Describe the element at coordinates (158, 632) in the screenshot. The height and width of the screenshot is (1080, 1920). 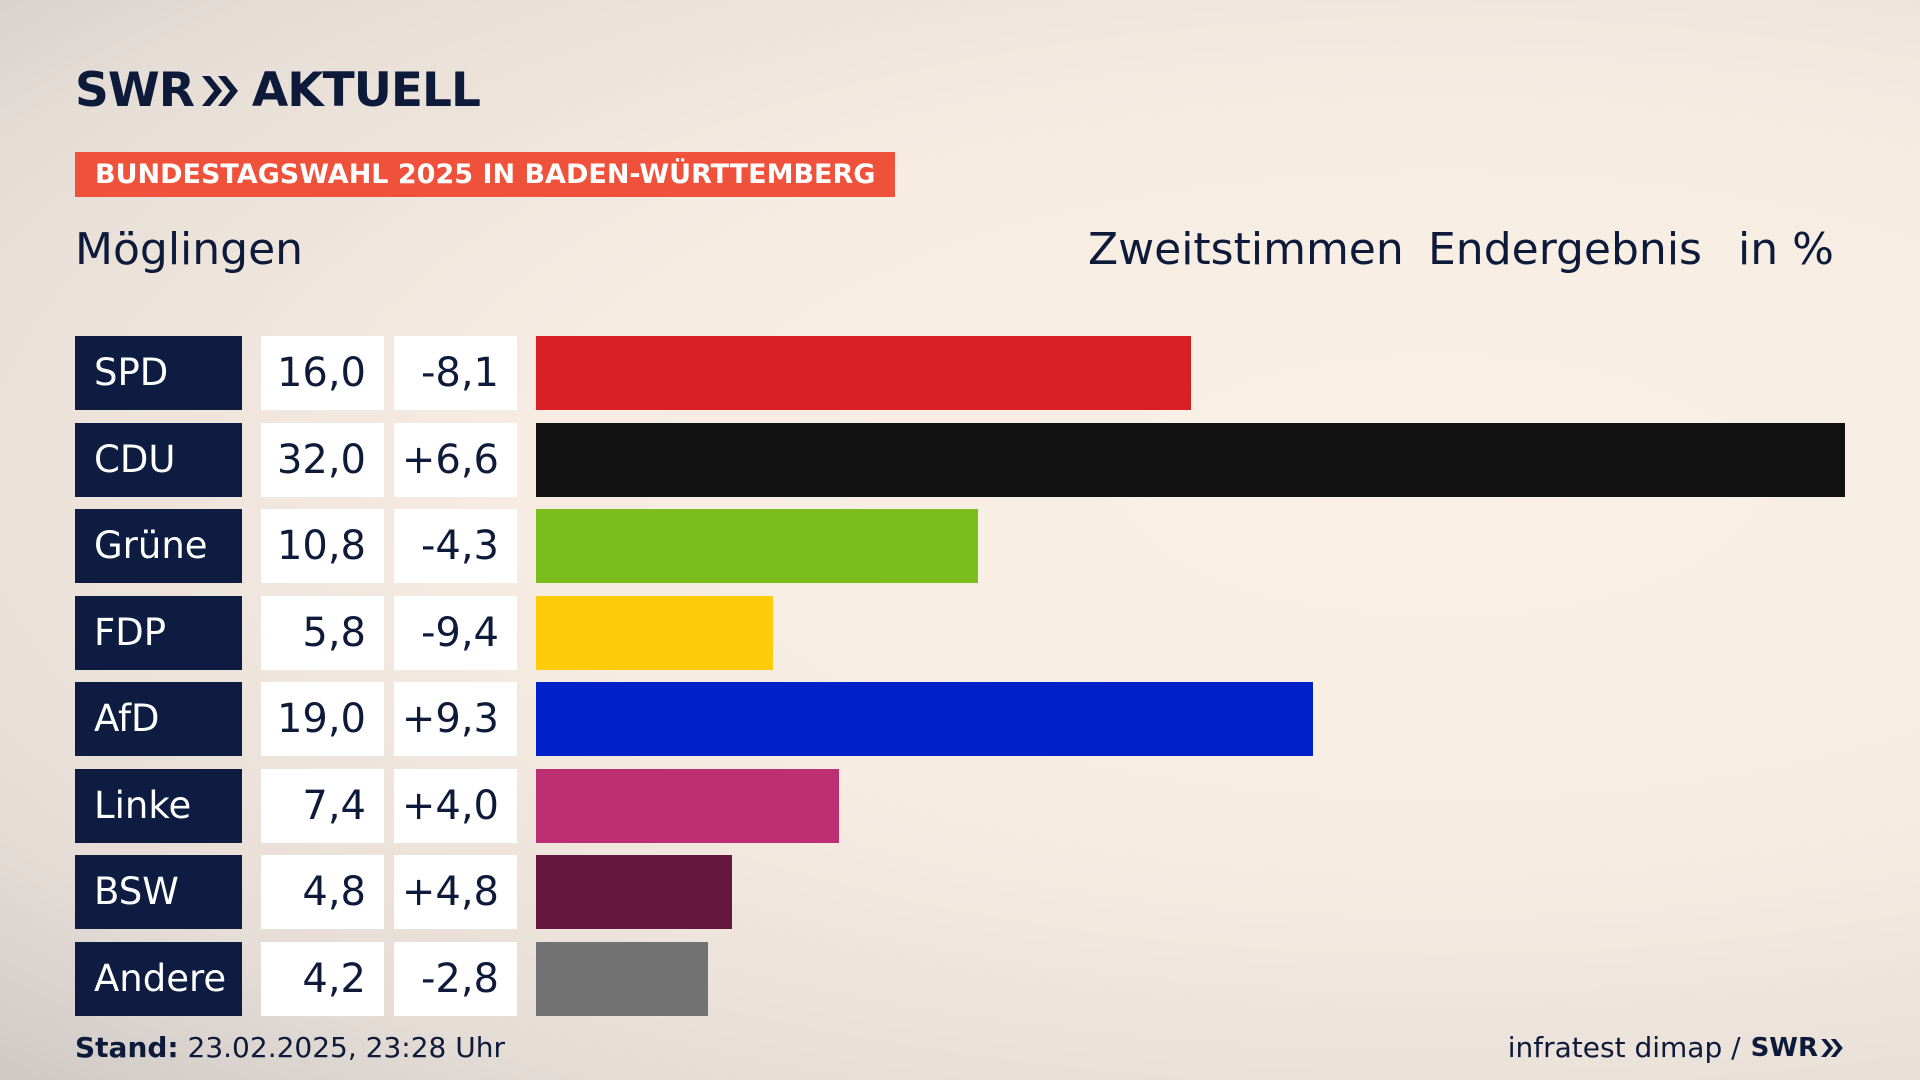
I see `party-label: FDP` at that location.